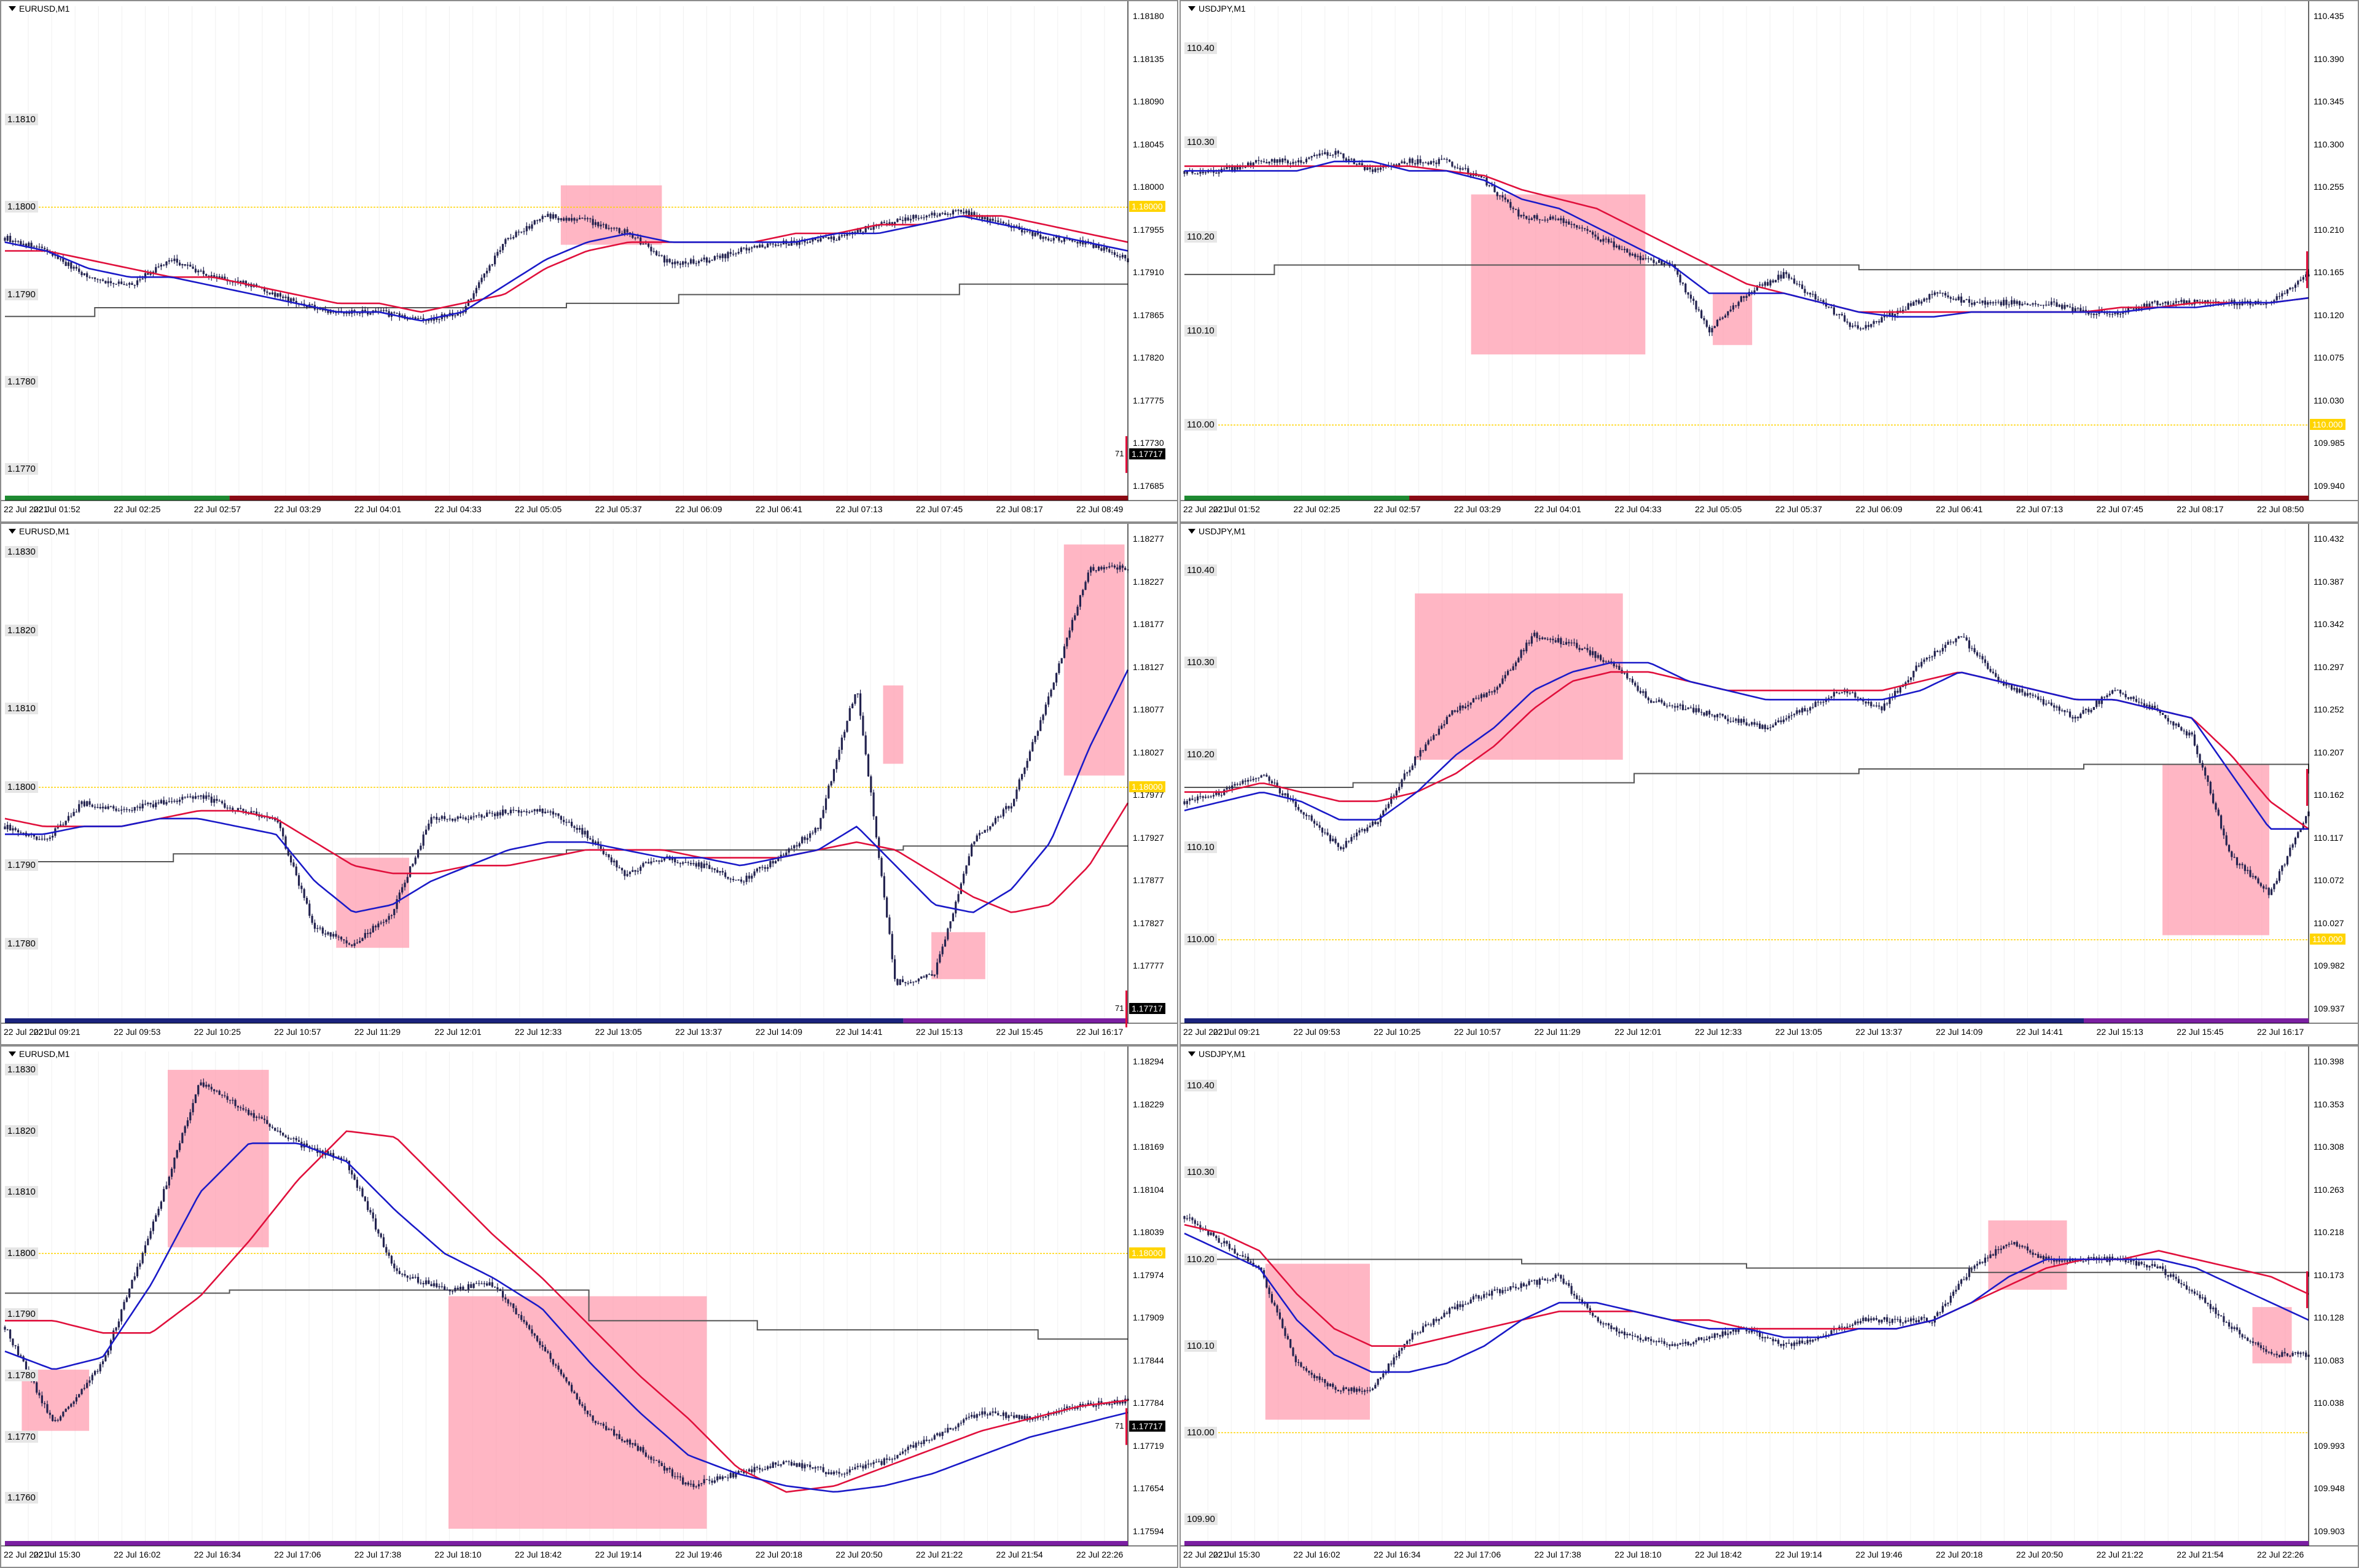  Describe the element at coordinates (45, 1054) in the screenshot. I see `symbol-label: EURUSD,M1` at that location.